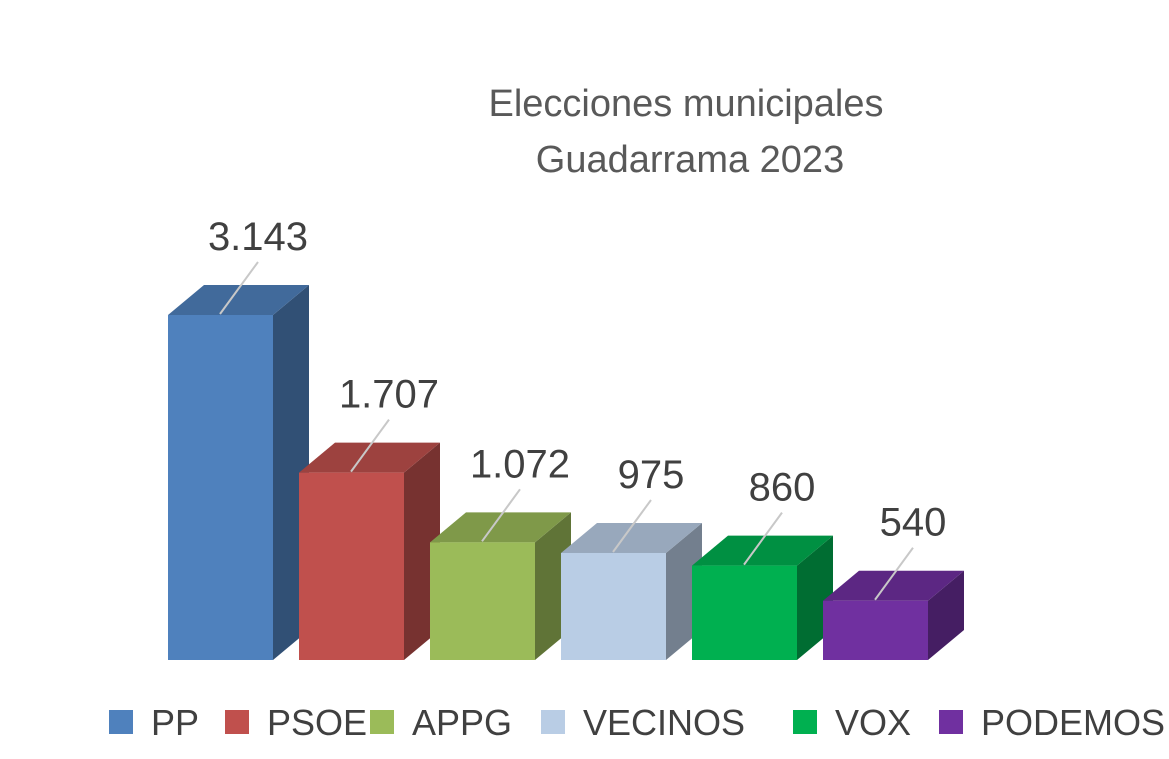 This screenshot has width=1169, height=759. Describe the element at coordinates (763, 539) in the screenshot. I see `leader-line-vox` at that location.